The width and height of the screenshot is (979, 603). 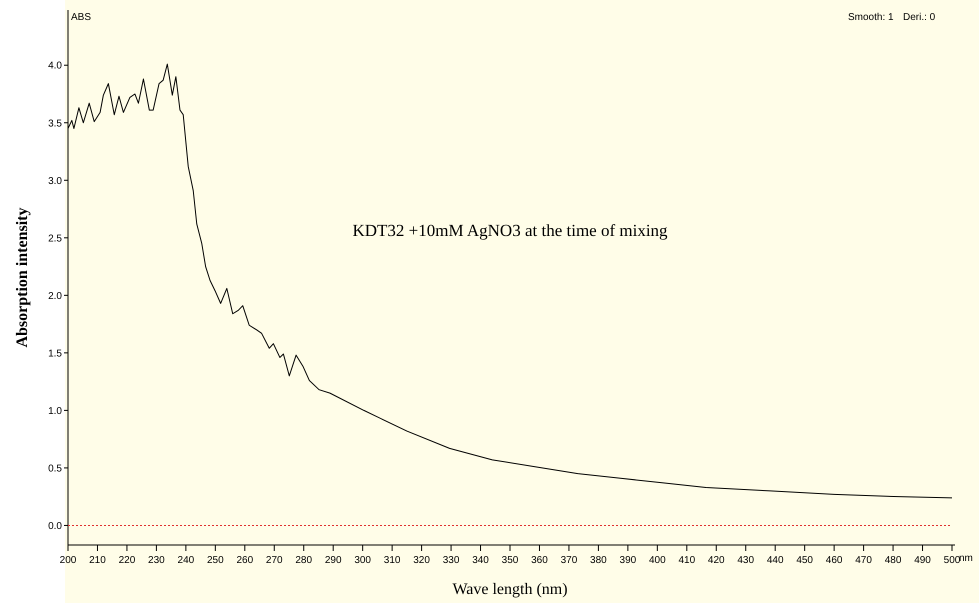 What do you see at coordinates (510, 589) in the screenshot?
I see `x-axis-title: Wave length (nm)` at bounding box center [510, 589].